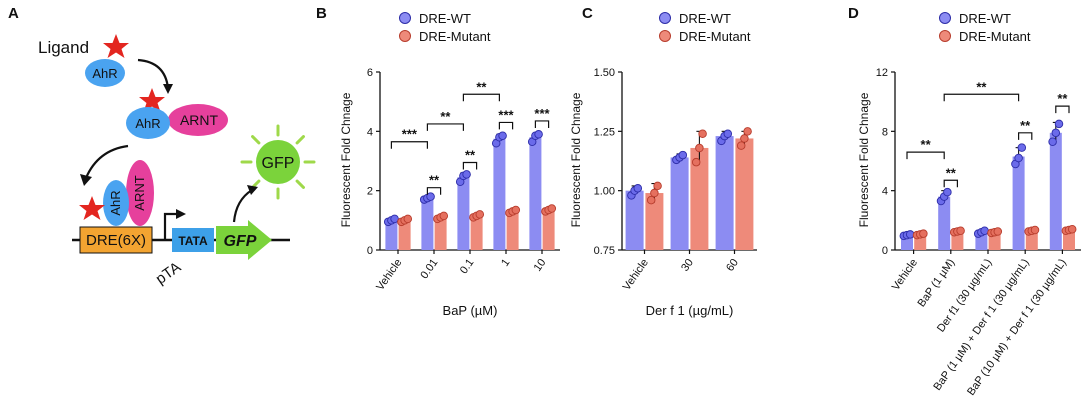 The height and width of the screenshot is (408, 1084). What do you see at coordinates (116, 240) in the screenshot?
I see `dre-label: DRE(6X)` at bounding box center [116, 240].